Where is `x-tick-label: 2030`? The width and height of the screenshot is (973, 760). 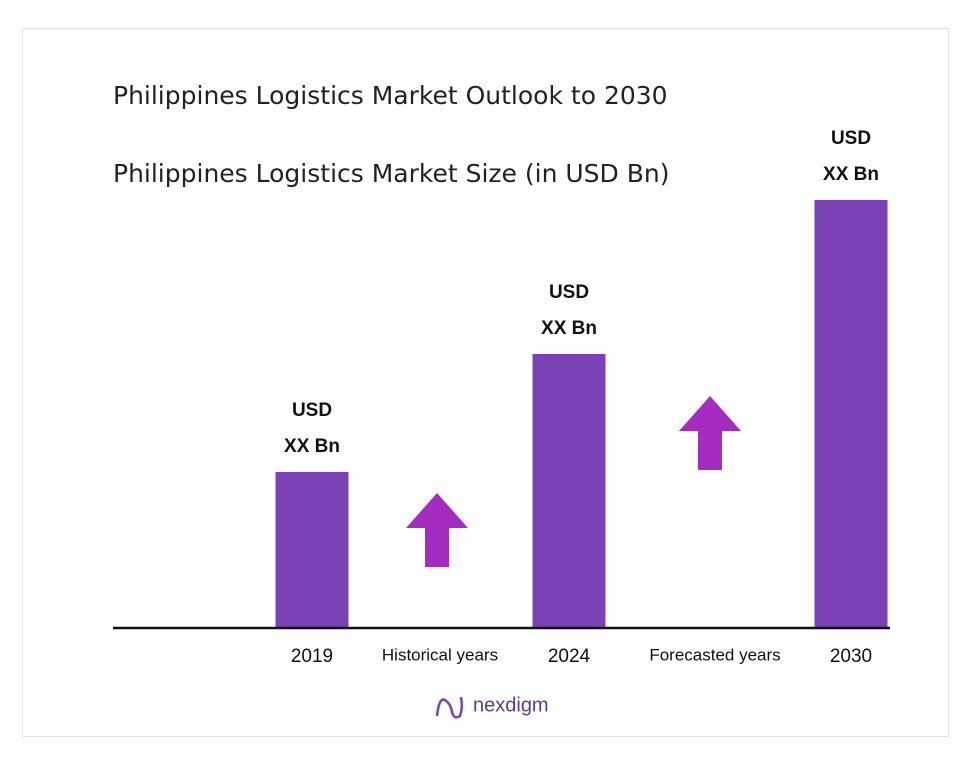 x-tick-label: 2030 is located at coordinates (851, 656).